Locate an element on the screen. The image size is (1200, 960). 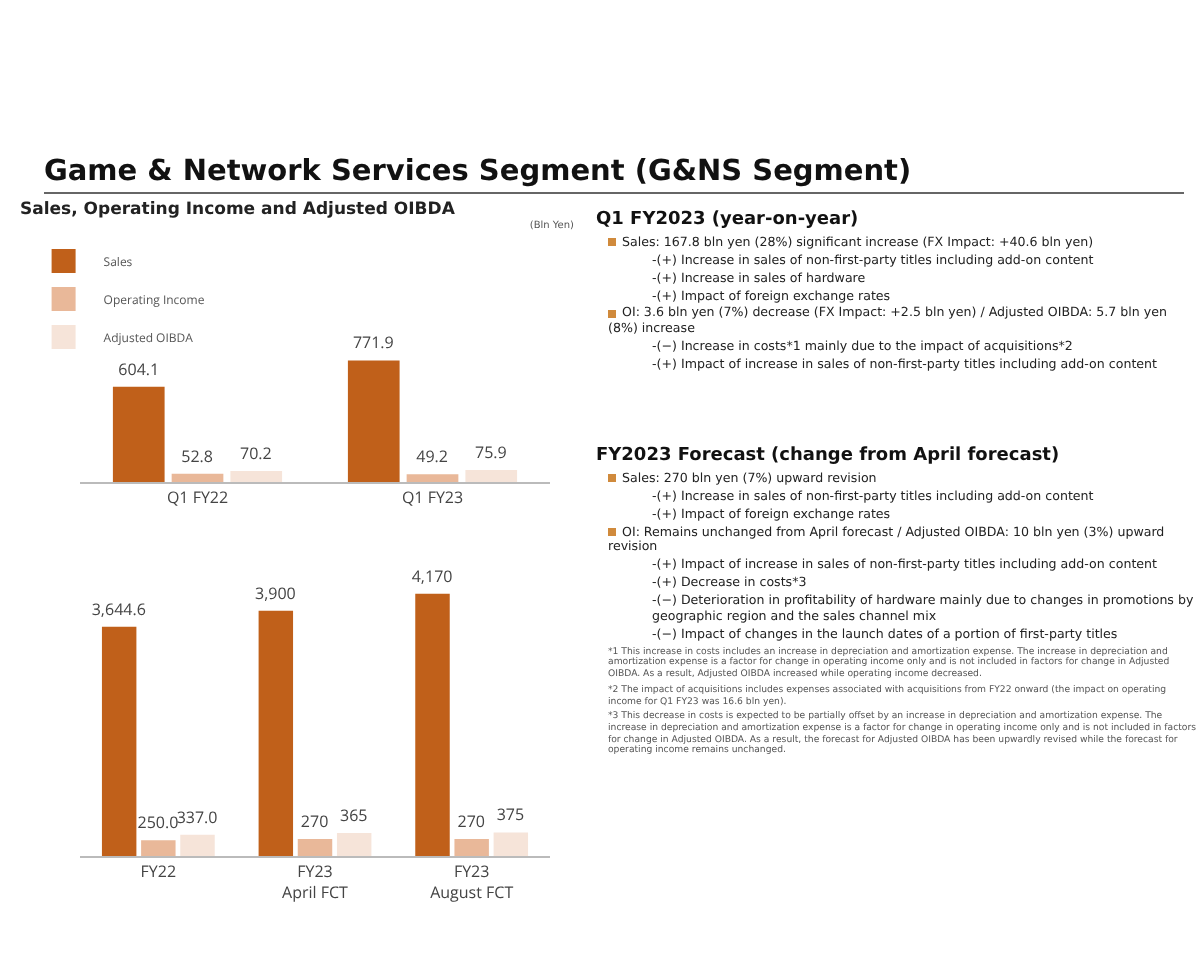
x-tick-label: Q1 FY23 is located at coordinates (432, 498).